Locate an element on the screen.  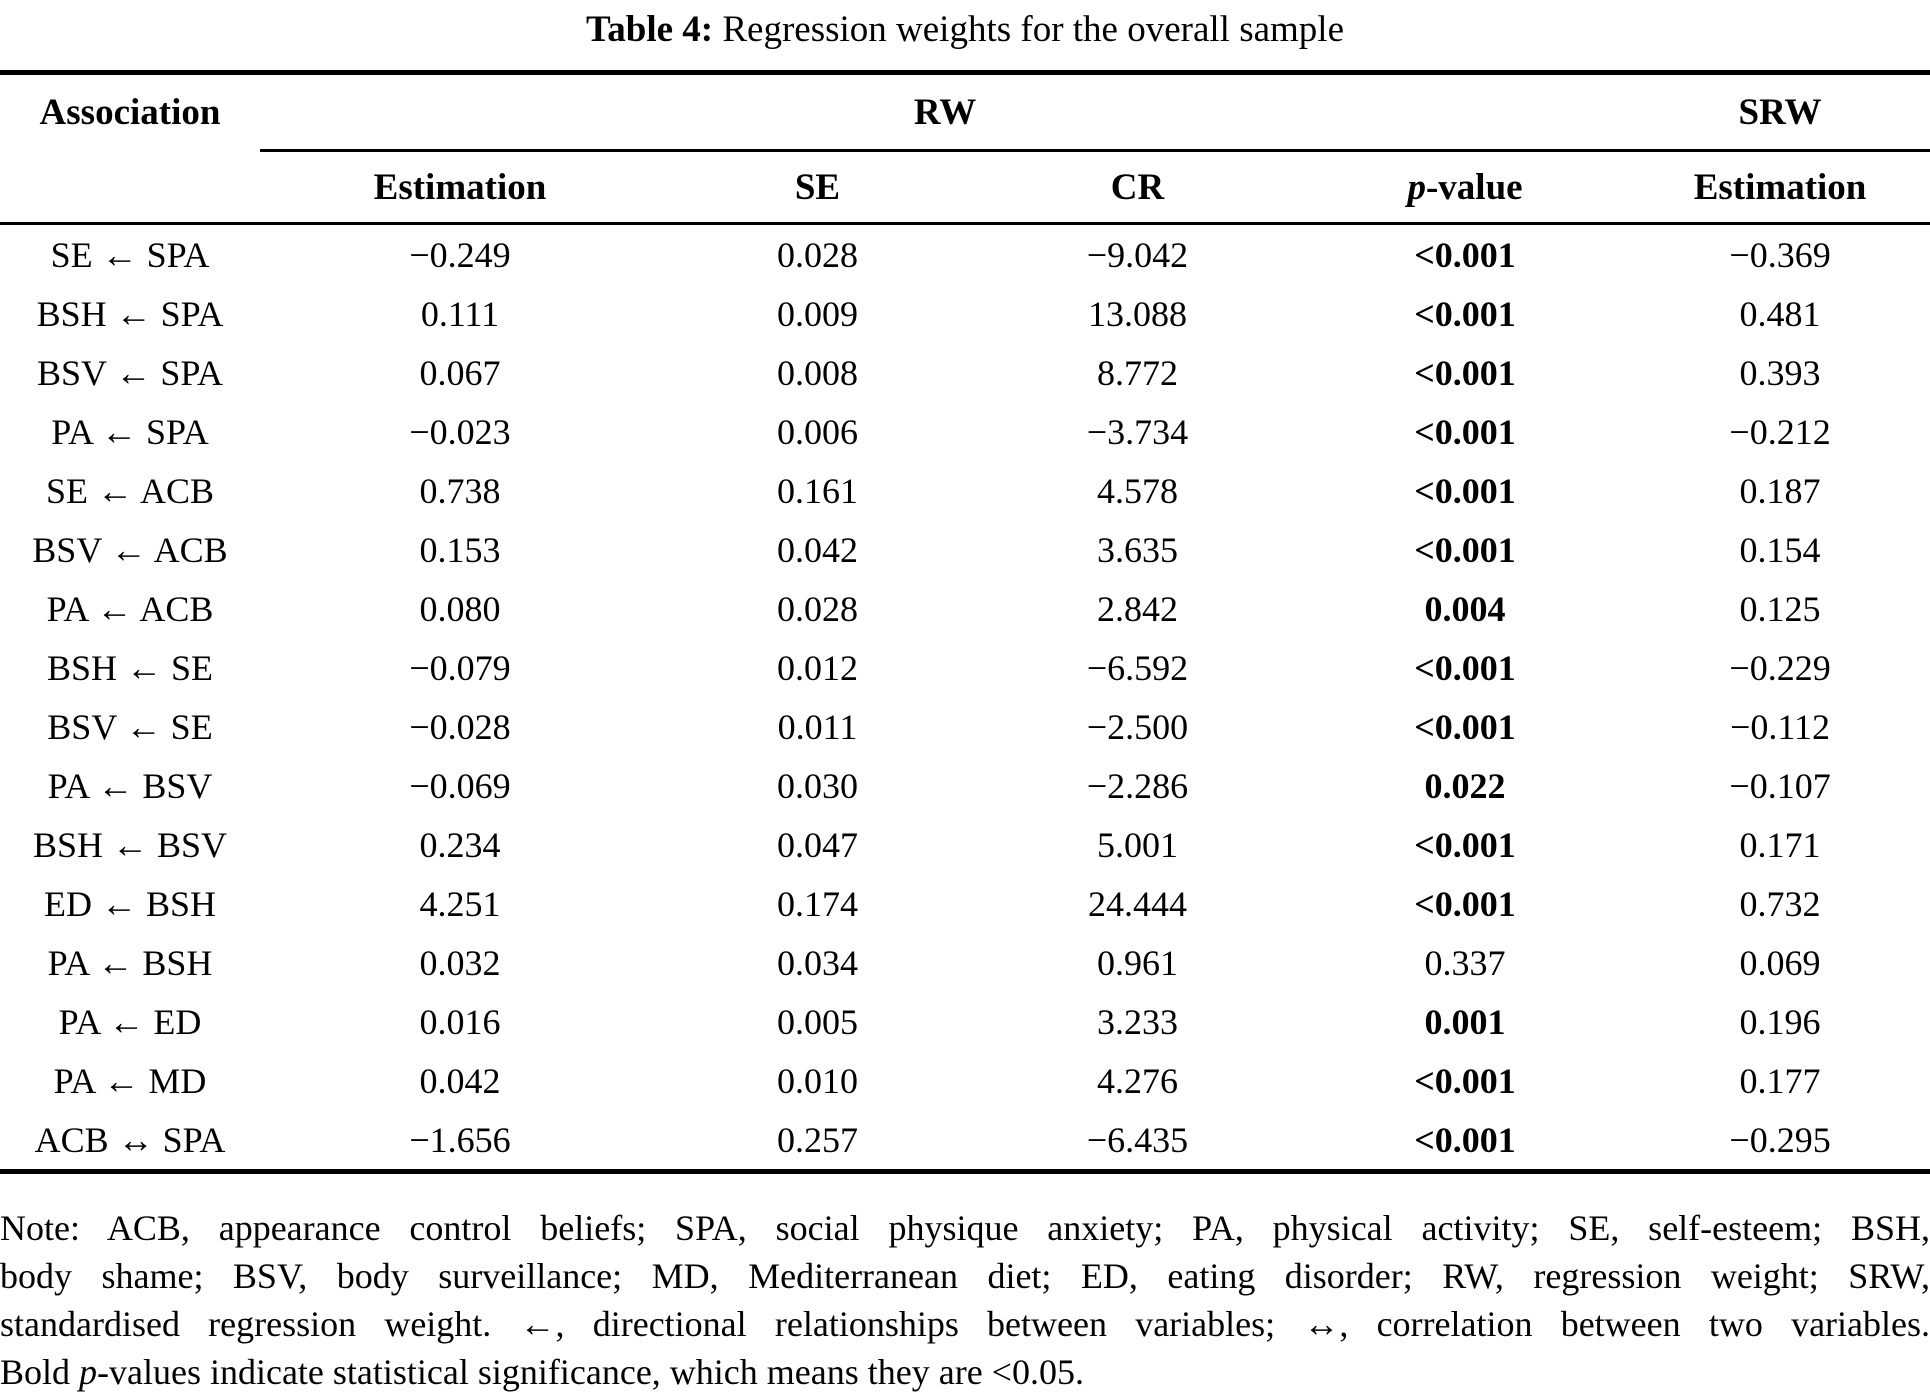
se-cell: 0.028 is located at coordinates (817, 254).